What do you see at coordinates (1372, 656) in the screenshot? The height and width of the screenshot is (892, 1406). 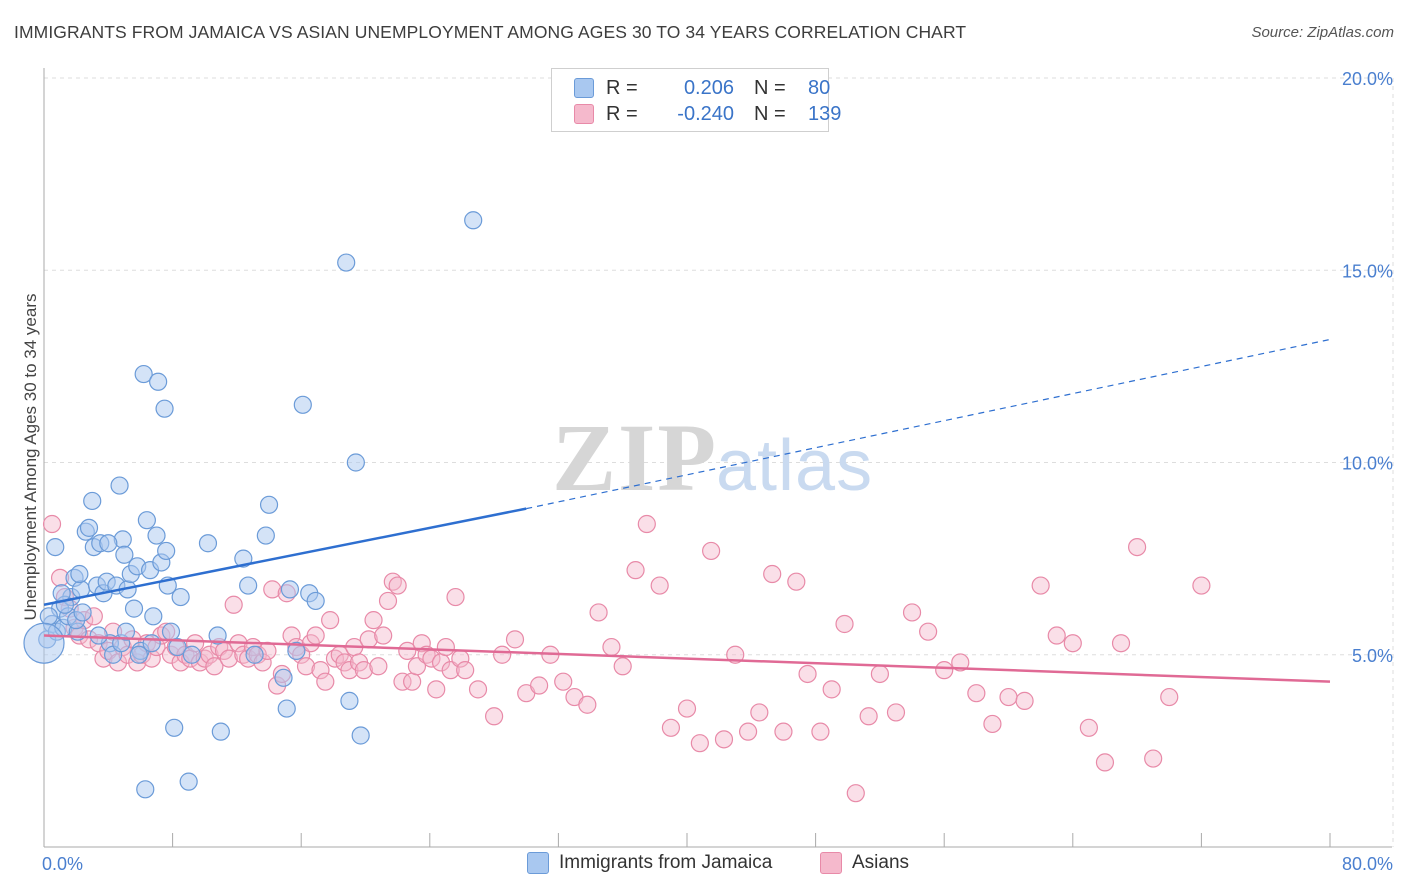 I see `y-tick-label: 5.0%` at bounding box center [1372, 656].